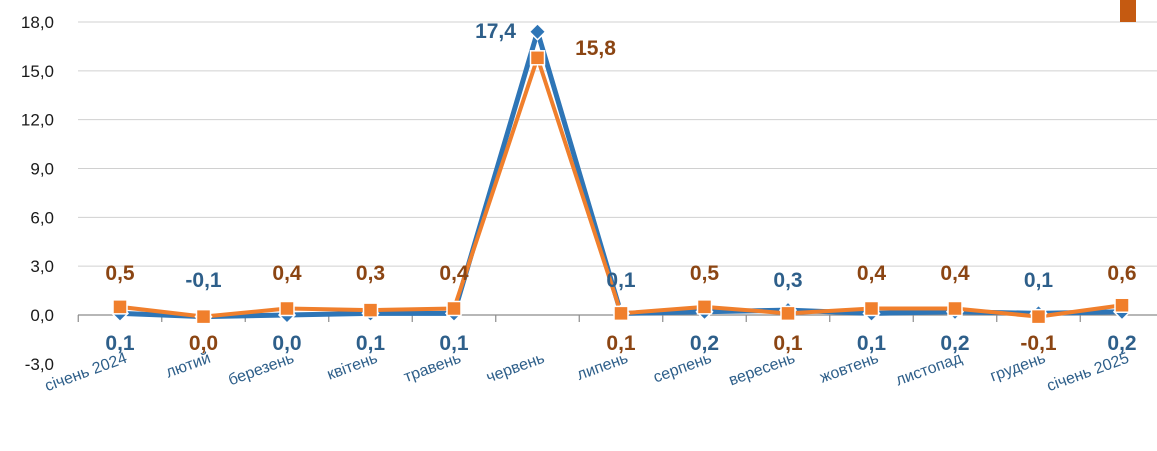  What do you see at coordinates (37, 193) in the screenshot?
I see `y-axis-ticks: 18,0 15,0 12,0 9,0 6,0 3,0 0,0 -3,0` at bounding box center [37, 193].